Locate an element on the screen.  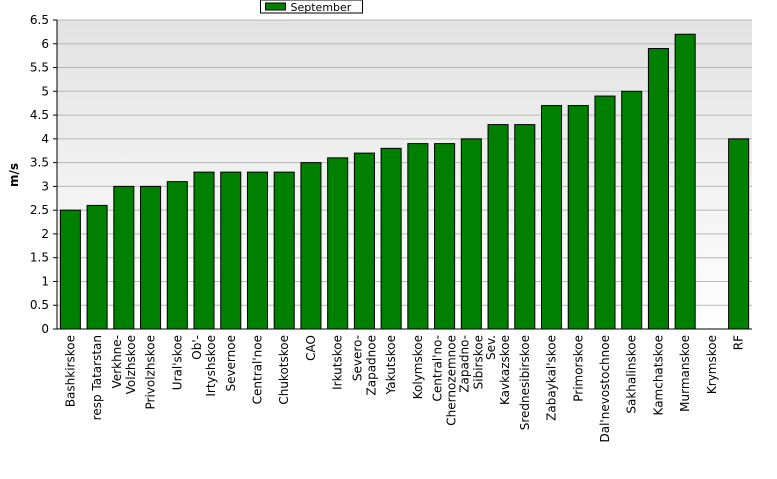
legend: September is located at coordinates (311, 7).